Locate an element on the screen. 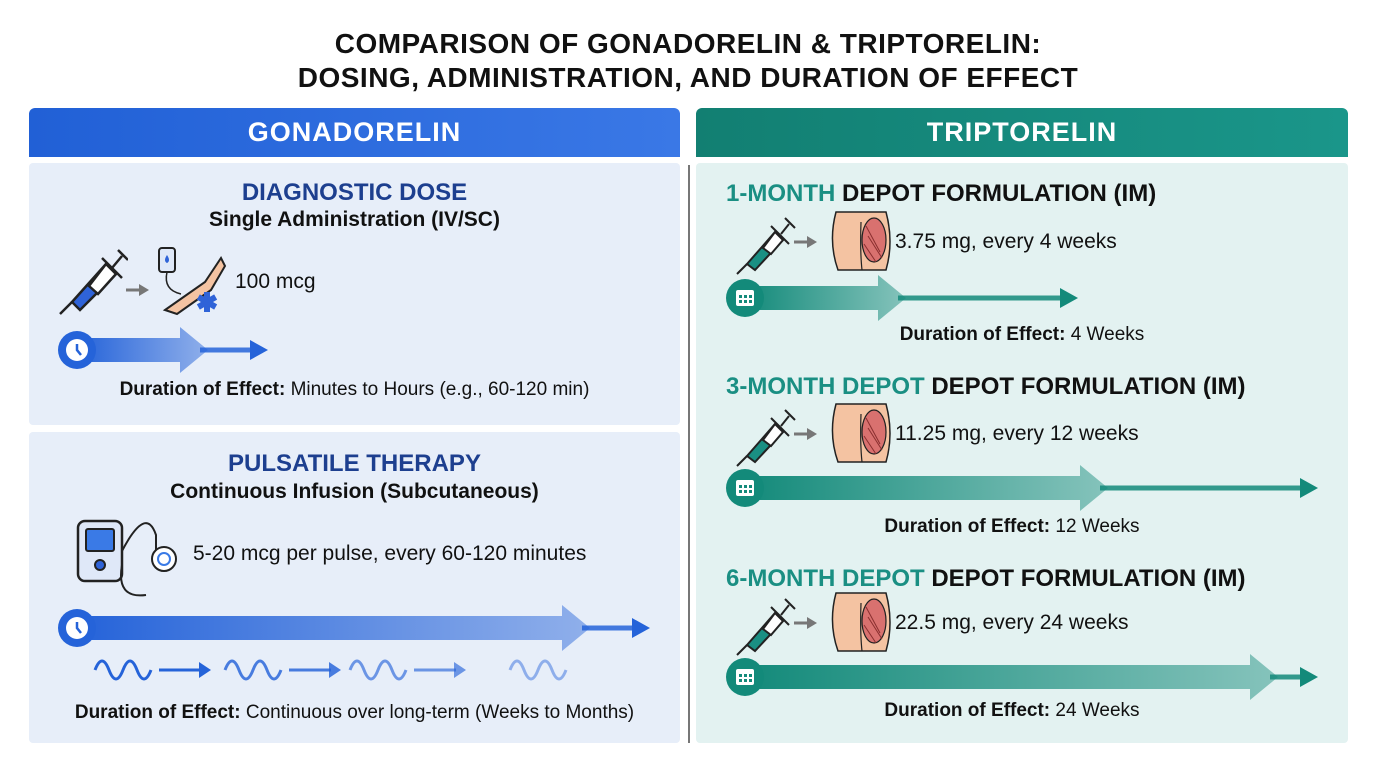  duration-value: 4 Weeks is located at coordinates (1107, 334).